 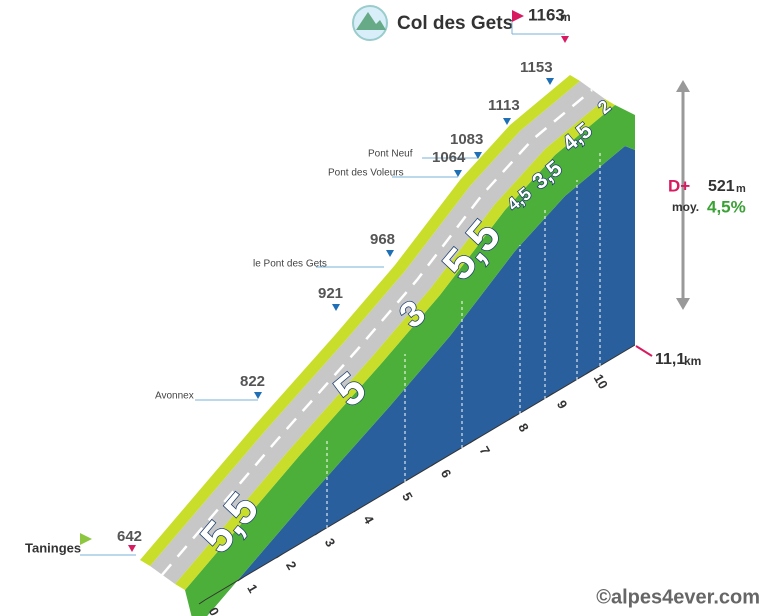 What do you see at coordinates (407, 497) in the screenshot?
I see `km-label: 5` at bounding box center [407, 497].